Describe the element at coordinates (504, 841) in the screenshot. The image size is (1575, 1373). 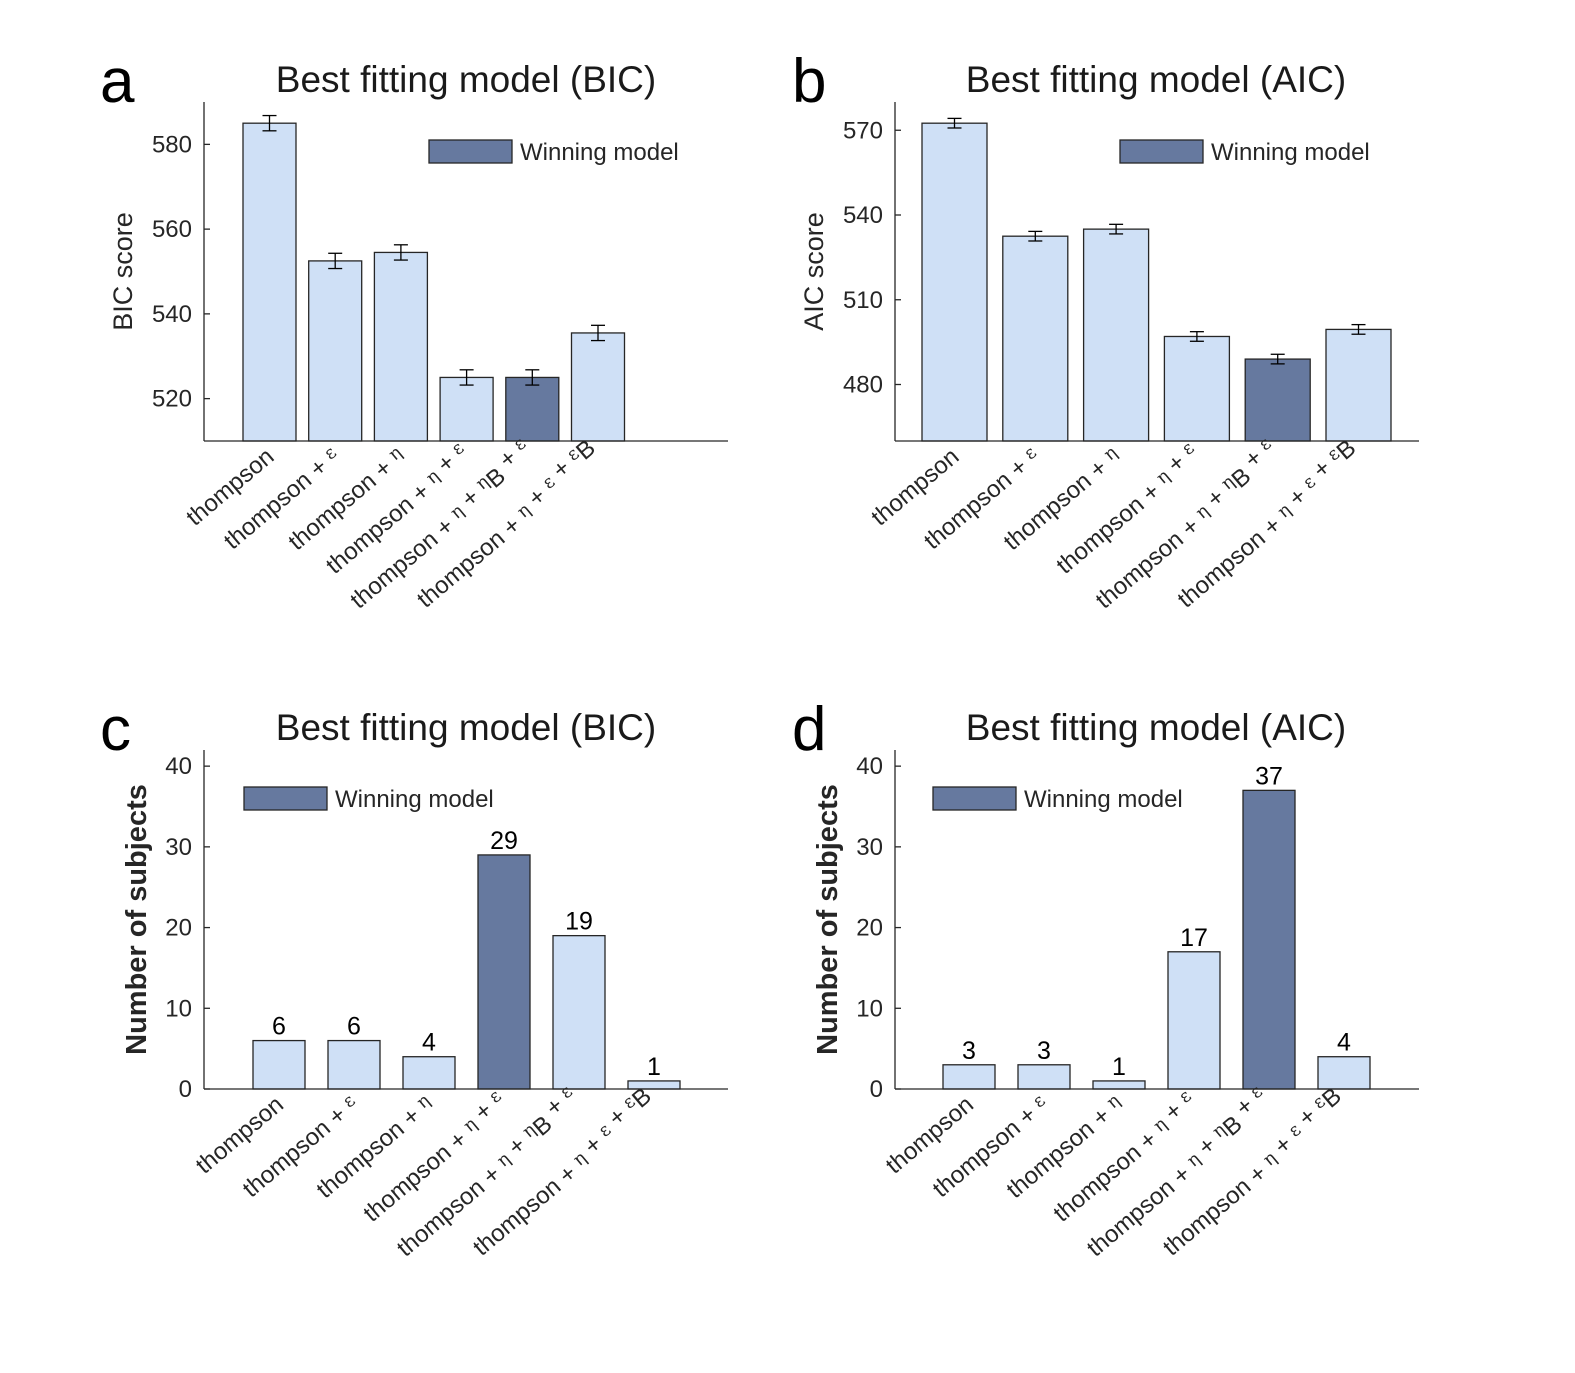
I see `data-label: 29` at that location.